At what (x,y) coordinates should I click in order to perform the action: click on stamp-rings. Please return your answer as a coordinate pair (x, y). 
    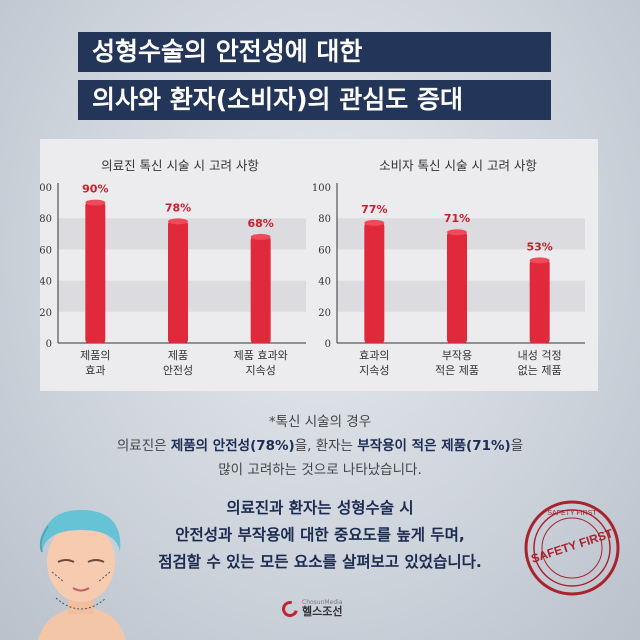
    Looking at the image, I should click on (572, 548).